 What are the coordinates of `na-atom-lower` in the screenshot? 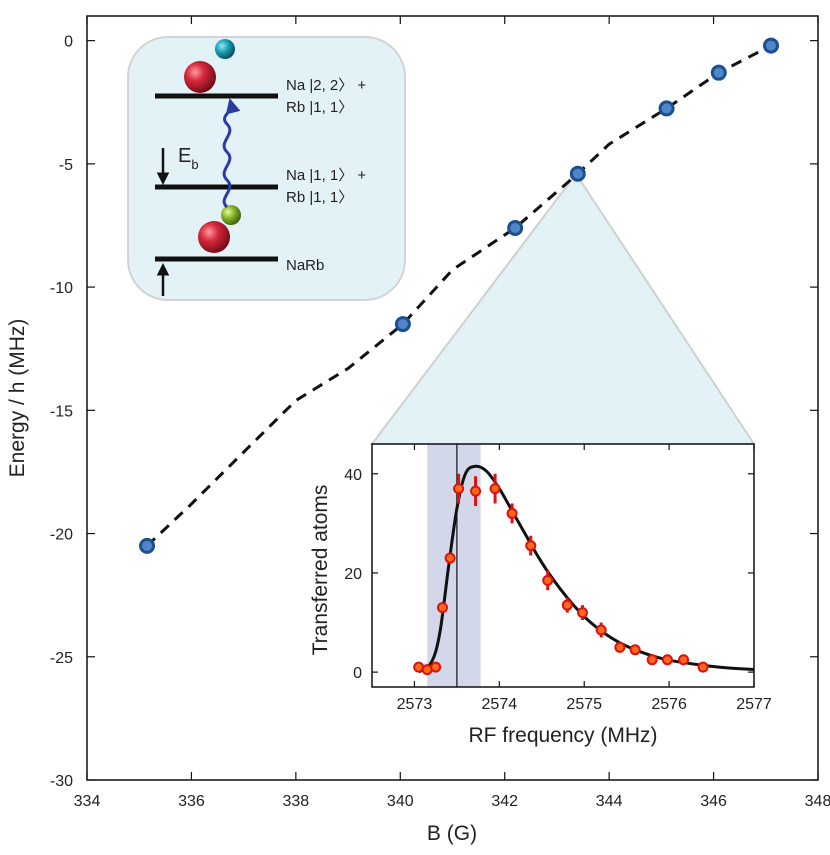 It's located at (231, 215).